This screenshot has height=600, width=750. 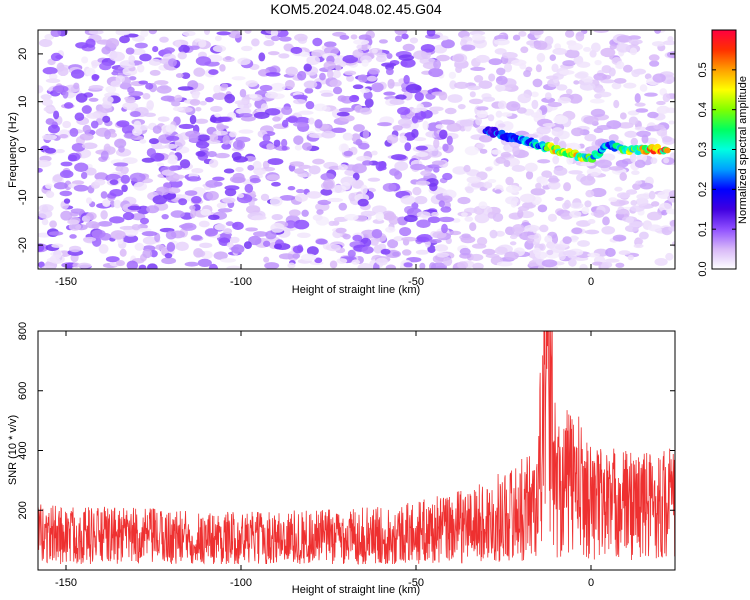 I want to click on snr-y-tick-label: 600, so click(x=23, y=391).